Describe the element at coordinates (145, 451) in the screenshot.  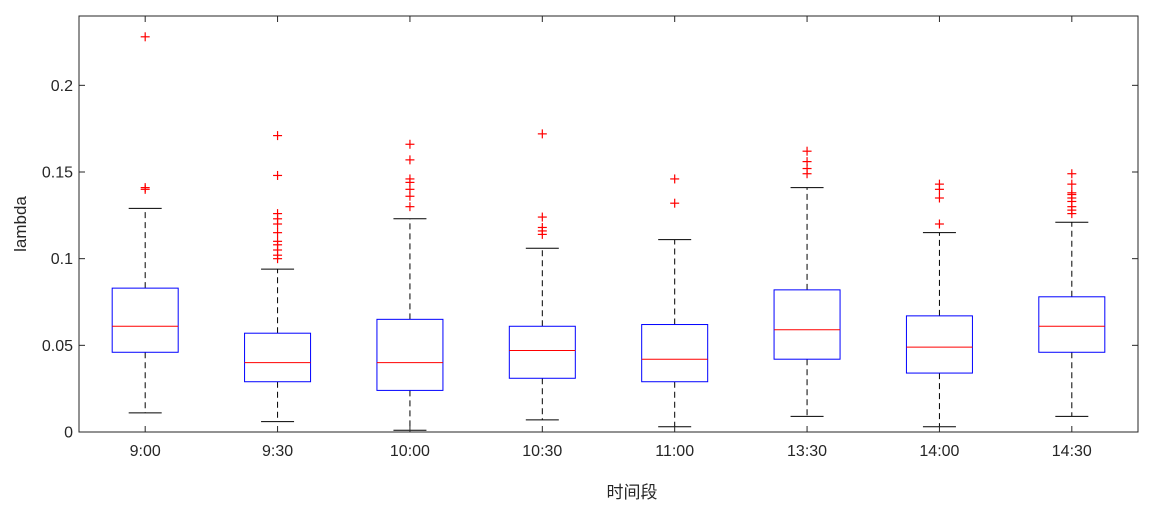
I see `x-tick-label: 9:00` at that location.